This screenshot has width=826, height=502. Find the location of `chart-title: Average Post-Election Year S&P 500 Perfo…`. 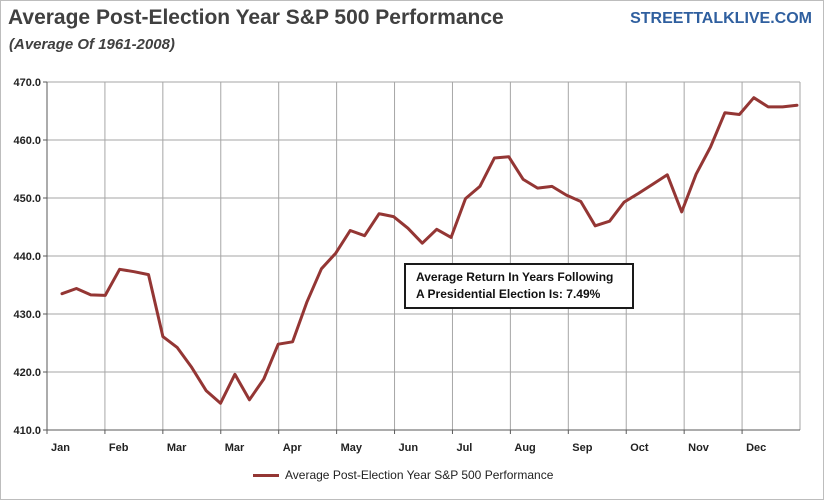

chart-title: Average Post-Election Year S&P 500 Perfo… is located at coordinates (256, 17).